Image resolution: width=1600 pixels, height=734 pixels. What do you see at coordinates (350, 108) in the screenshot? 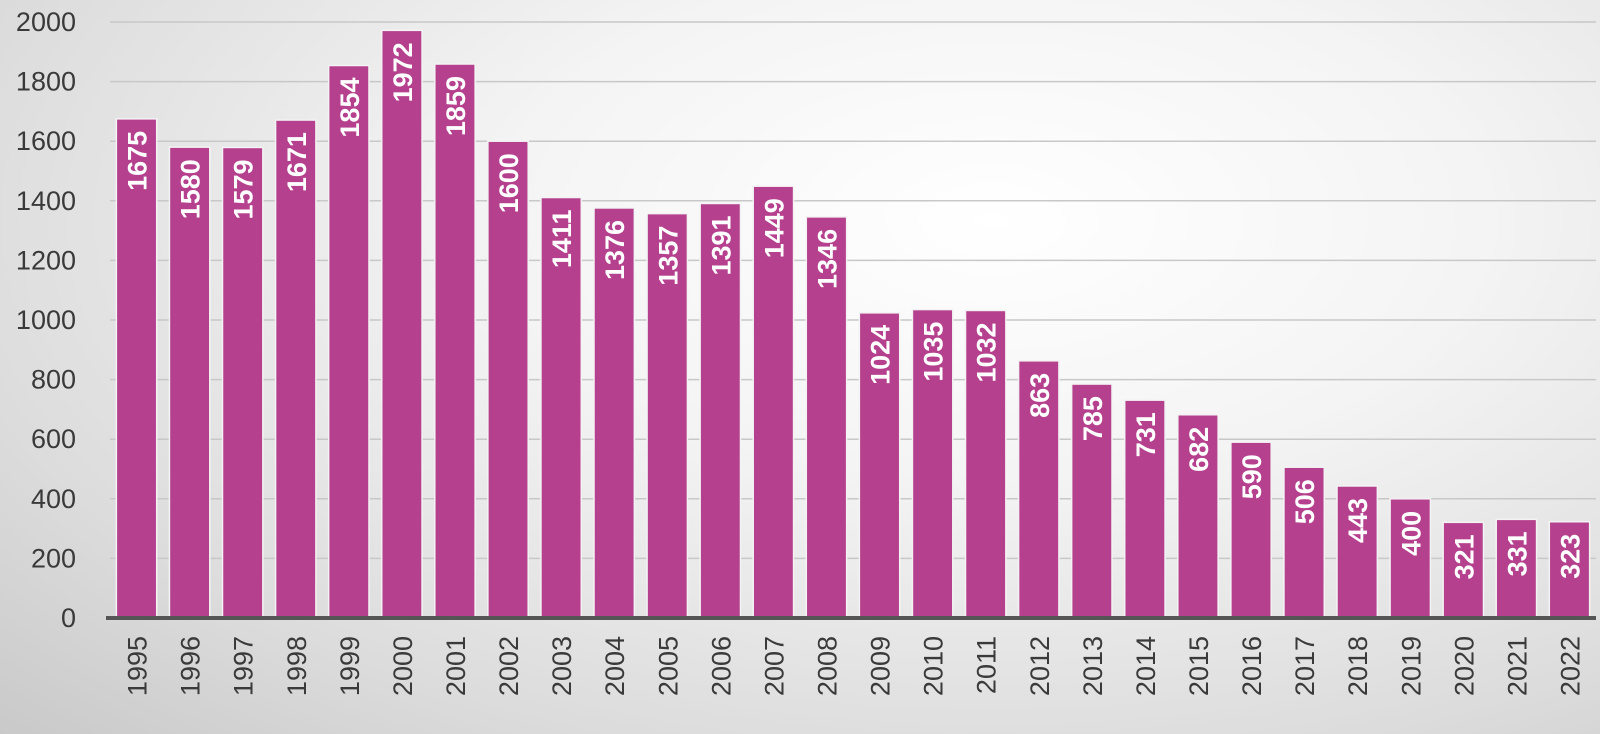
I see `data-label: 1854` at bounding box center [350, 108].